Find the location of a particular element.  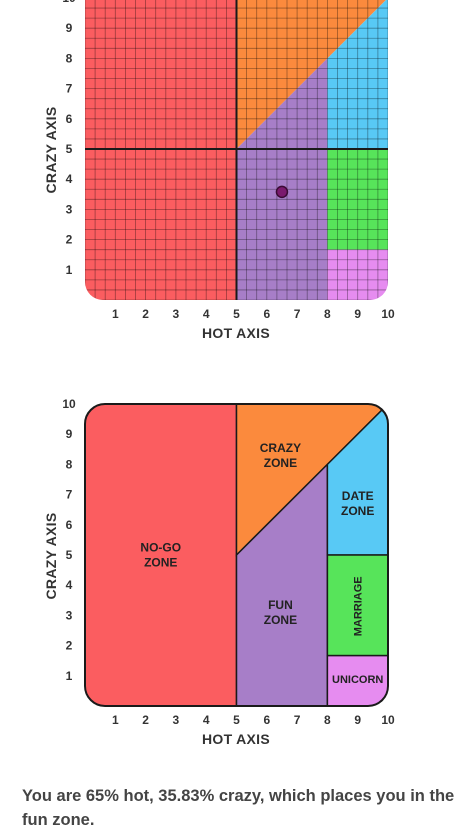

fun-zone-label-line: ZONE is located at coordinates (280, 620).